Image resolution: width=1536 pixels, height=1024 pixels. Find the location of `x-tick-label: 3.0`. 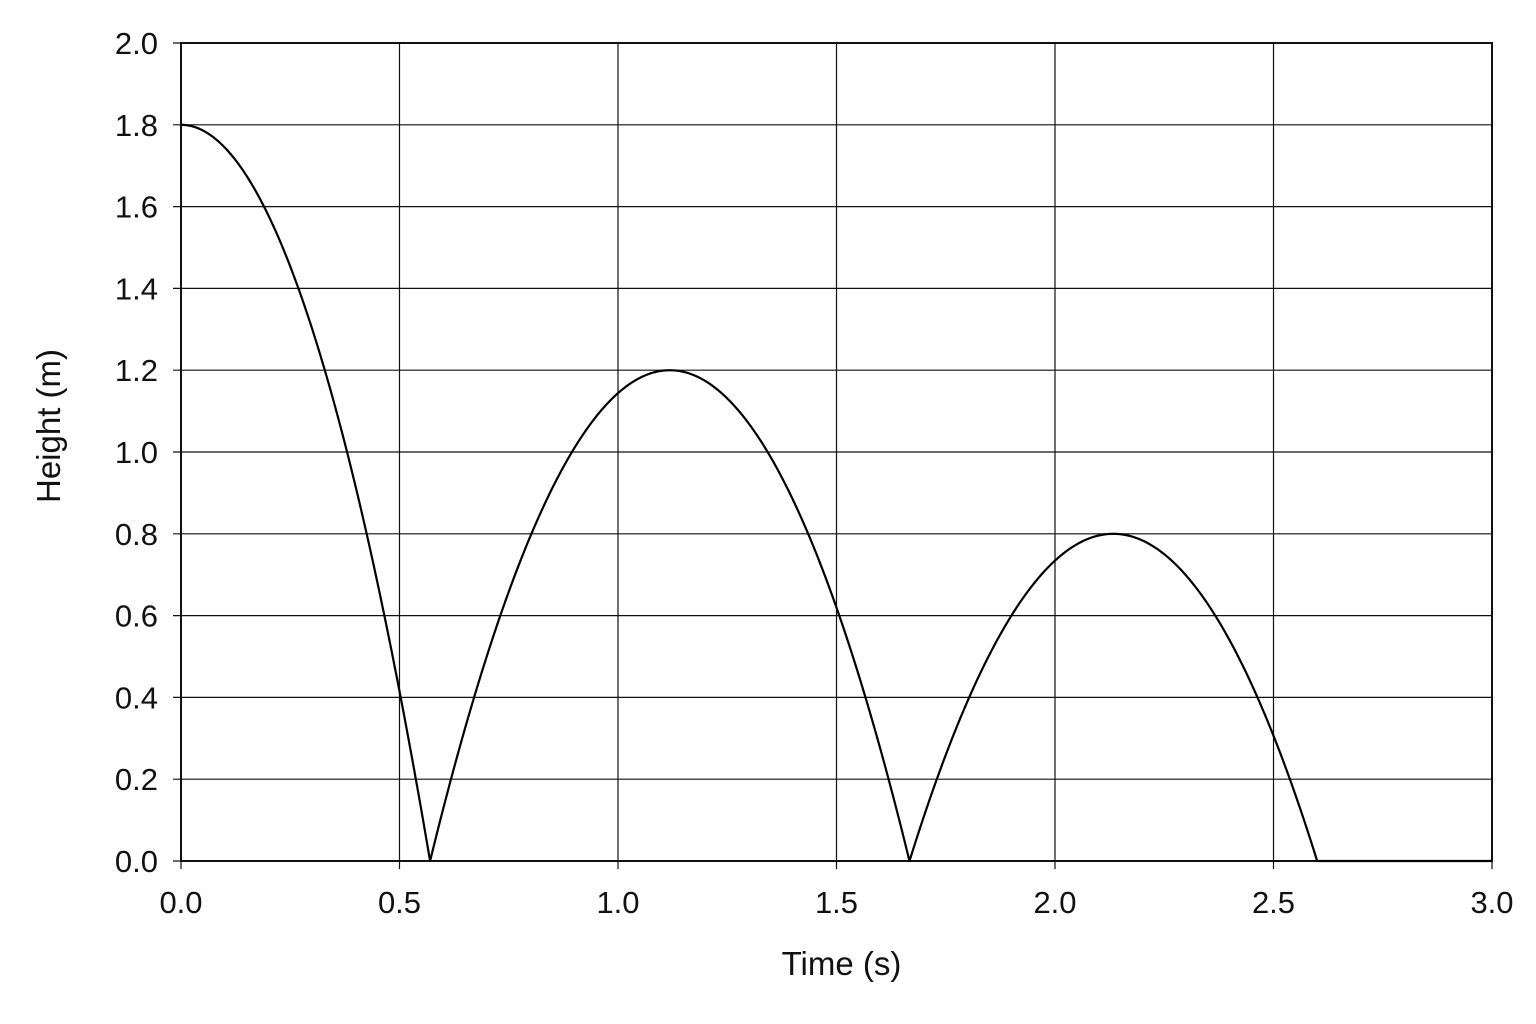

x-tick-label: 3.0 is located at coordinates (1491, 902).